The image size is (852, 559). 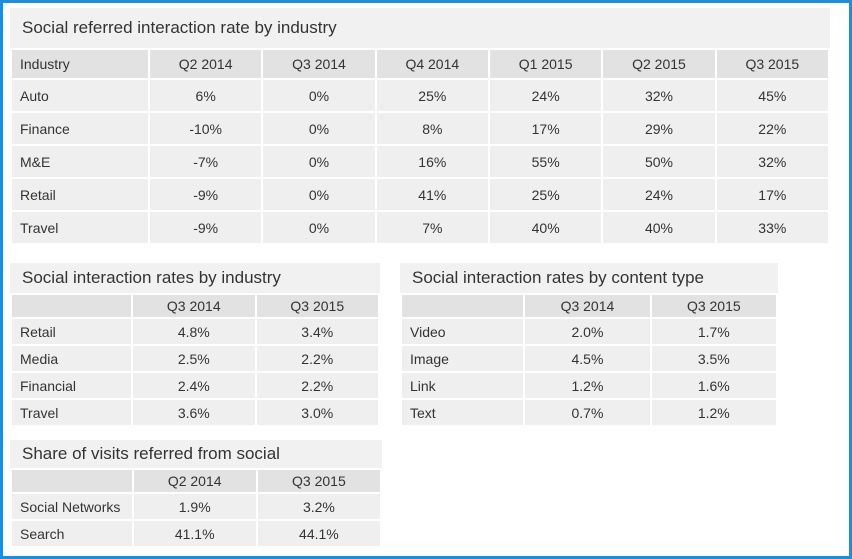 I want to click on row-label: Image, so click(x=462, y=358).